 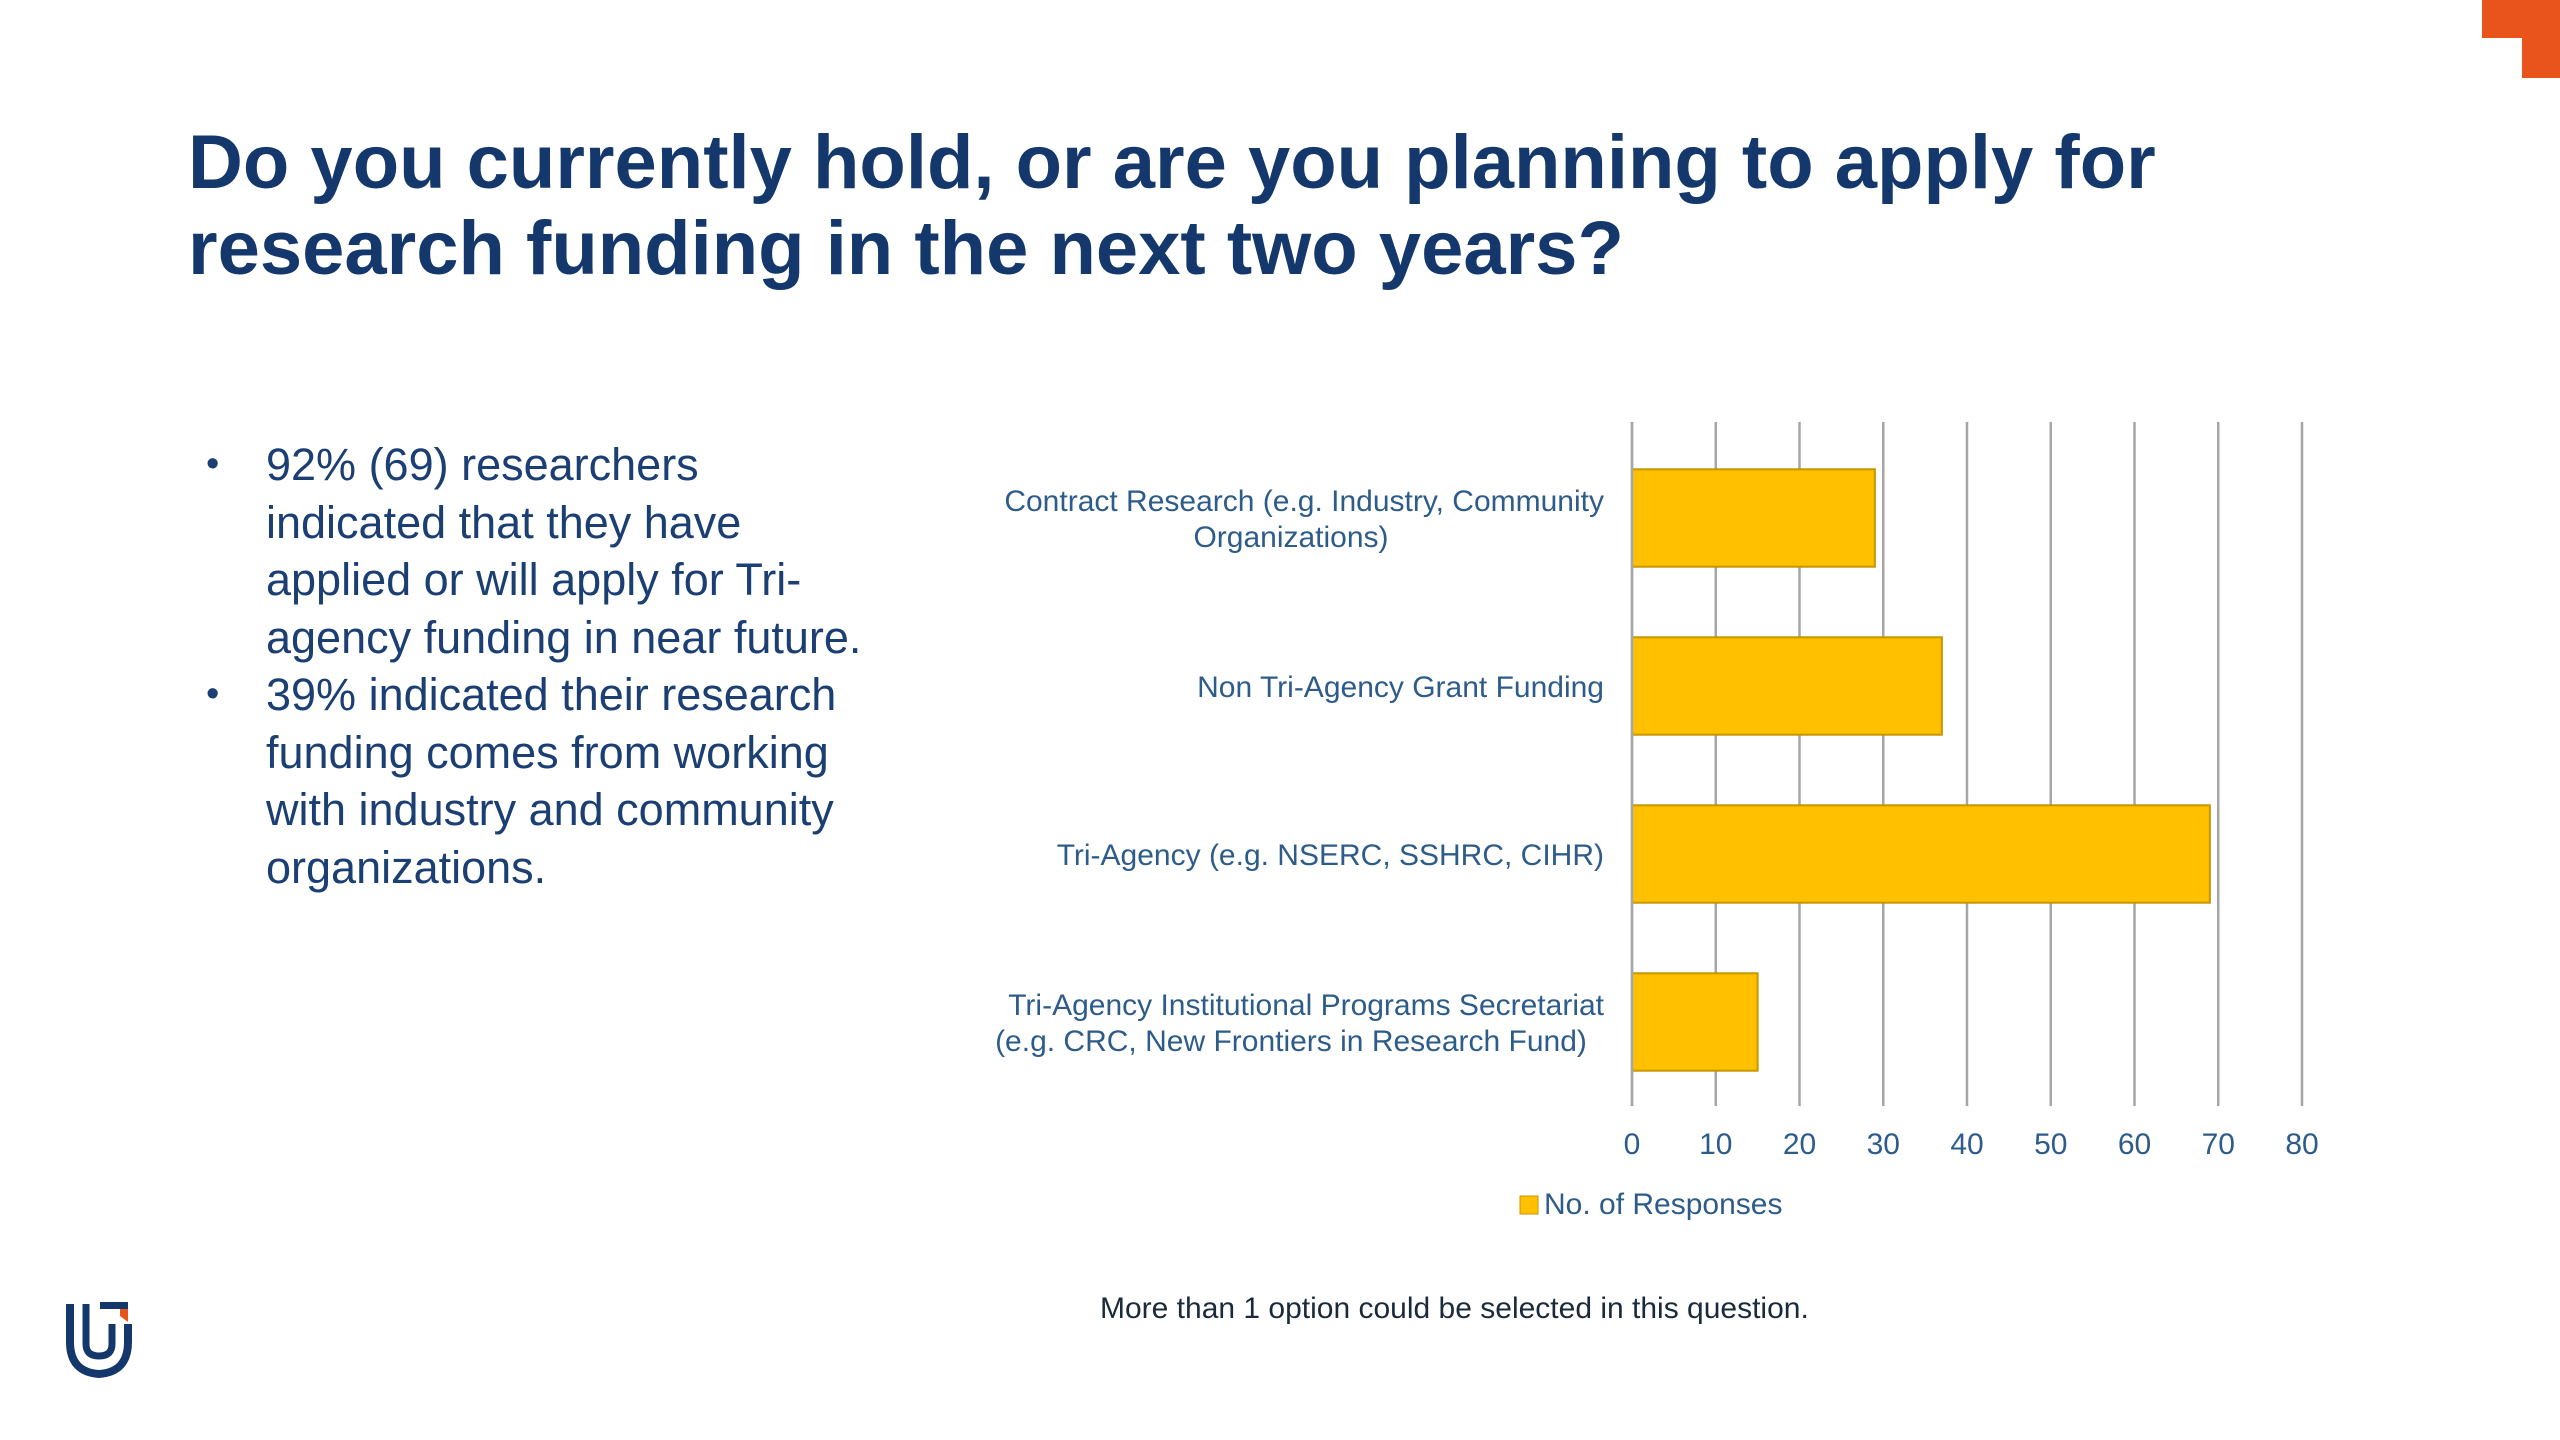 What do you see at coordinates (2134, 1144) in the screenshot?
I see `x-tick-label: 60` at bounding box center [2134, 1144].